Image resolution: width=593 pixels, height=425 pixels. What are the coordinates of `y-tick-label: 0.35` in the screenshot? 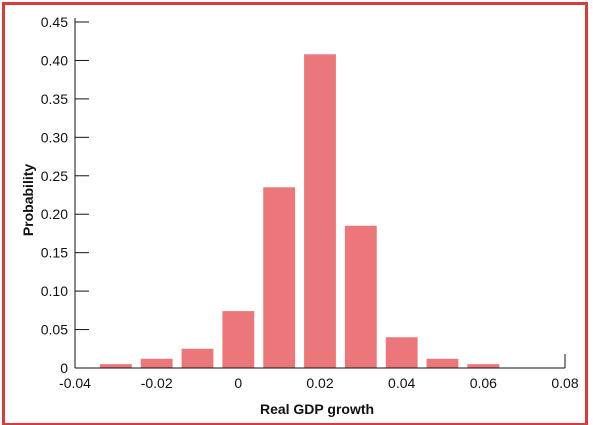 It's located at (54, 99).